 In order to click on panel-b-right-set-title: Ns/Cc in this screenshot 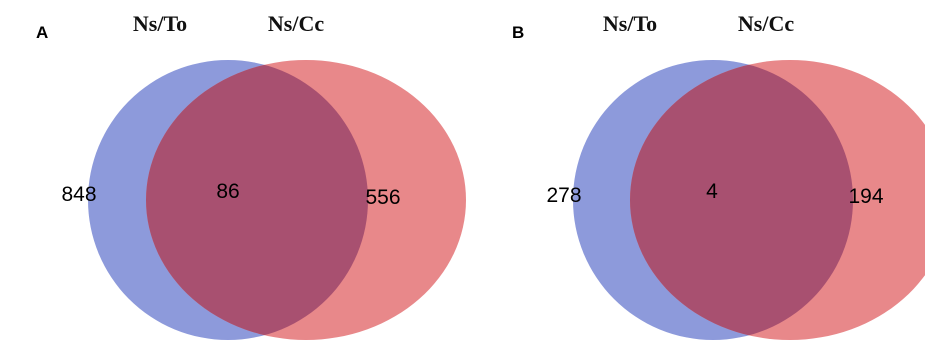, I will do `click(766, 23)`.